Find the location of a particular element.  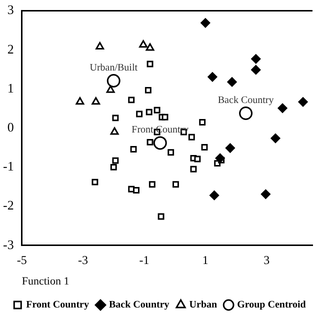

y-tick-label: 3 is located at coordinates (10, 10).